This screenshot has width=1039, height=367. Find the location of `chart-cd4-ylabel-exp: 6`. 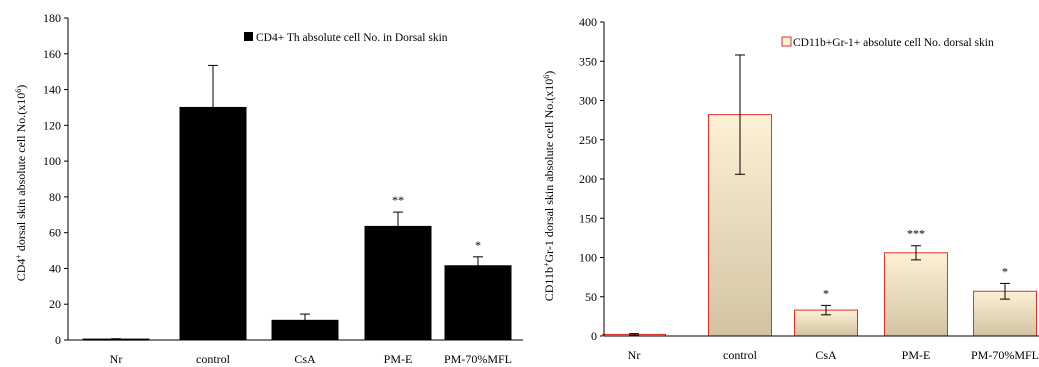

chart-cd4-ylabel-exp: 6 is located at coordinates (18, 91).